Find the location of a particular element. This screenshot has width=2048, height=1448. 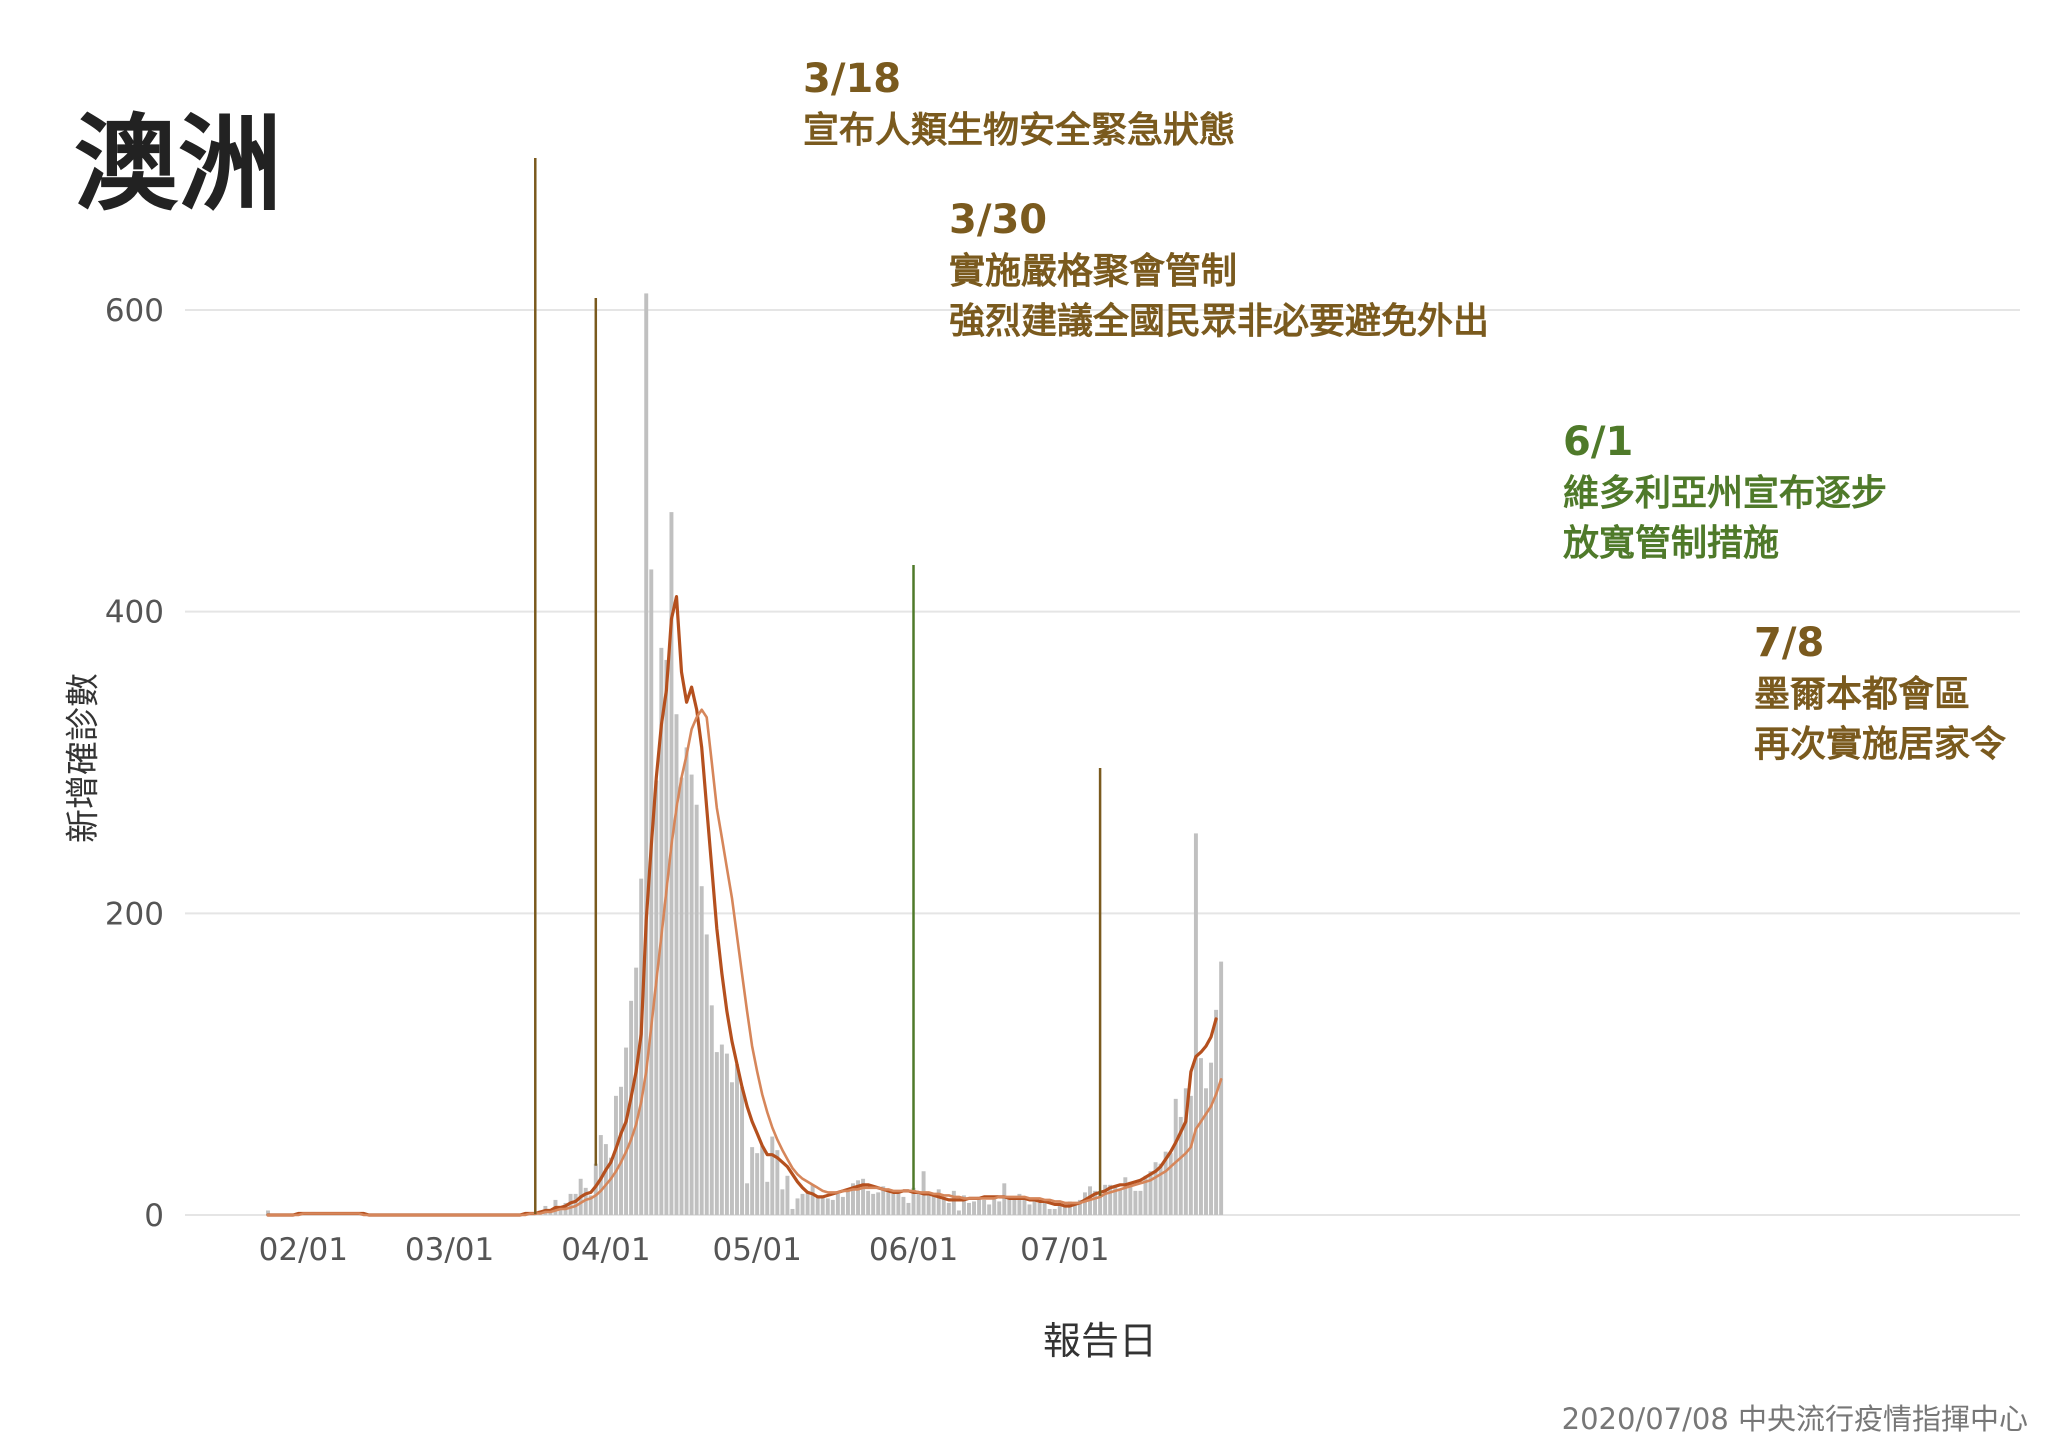

annotation-text: 維多利亞州宣布逐步 is located at coordinates (1725, 493).